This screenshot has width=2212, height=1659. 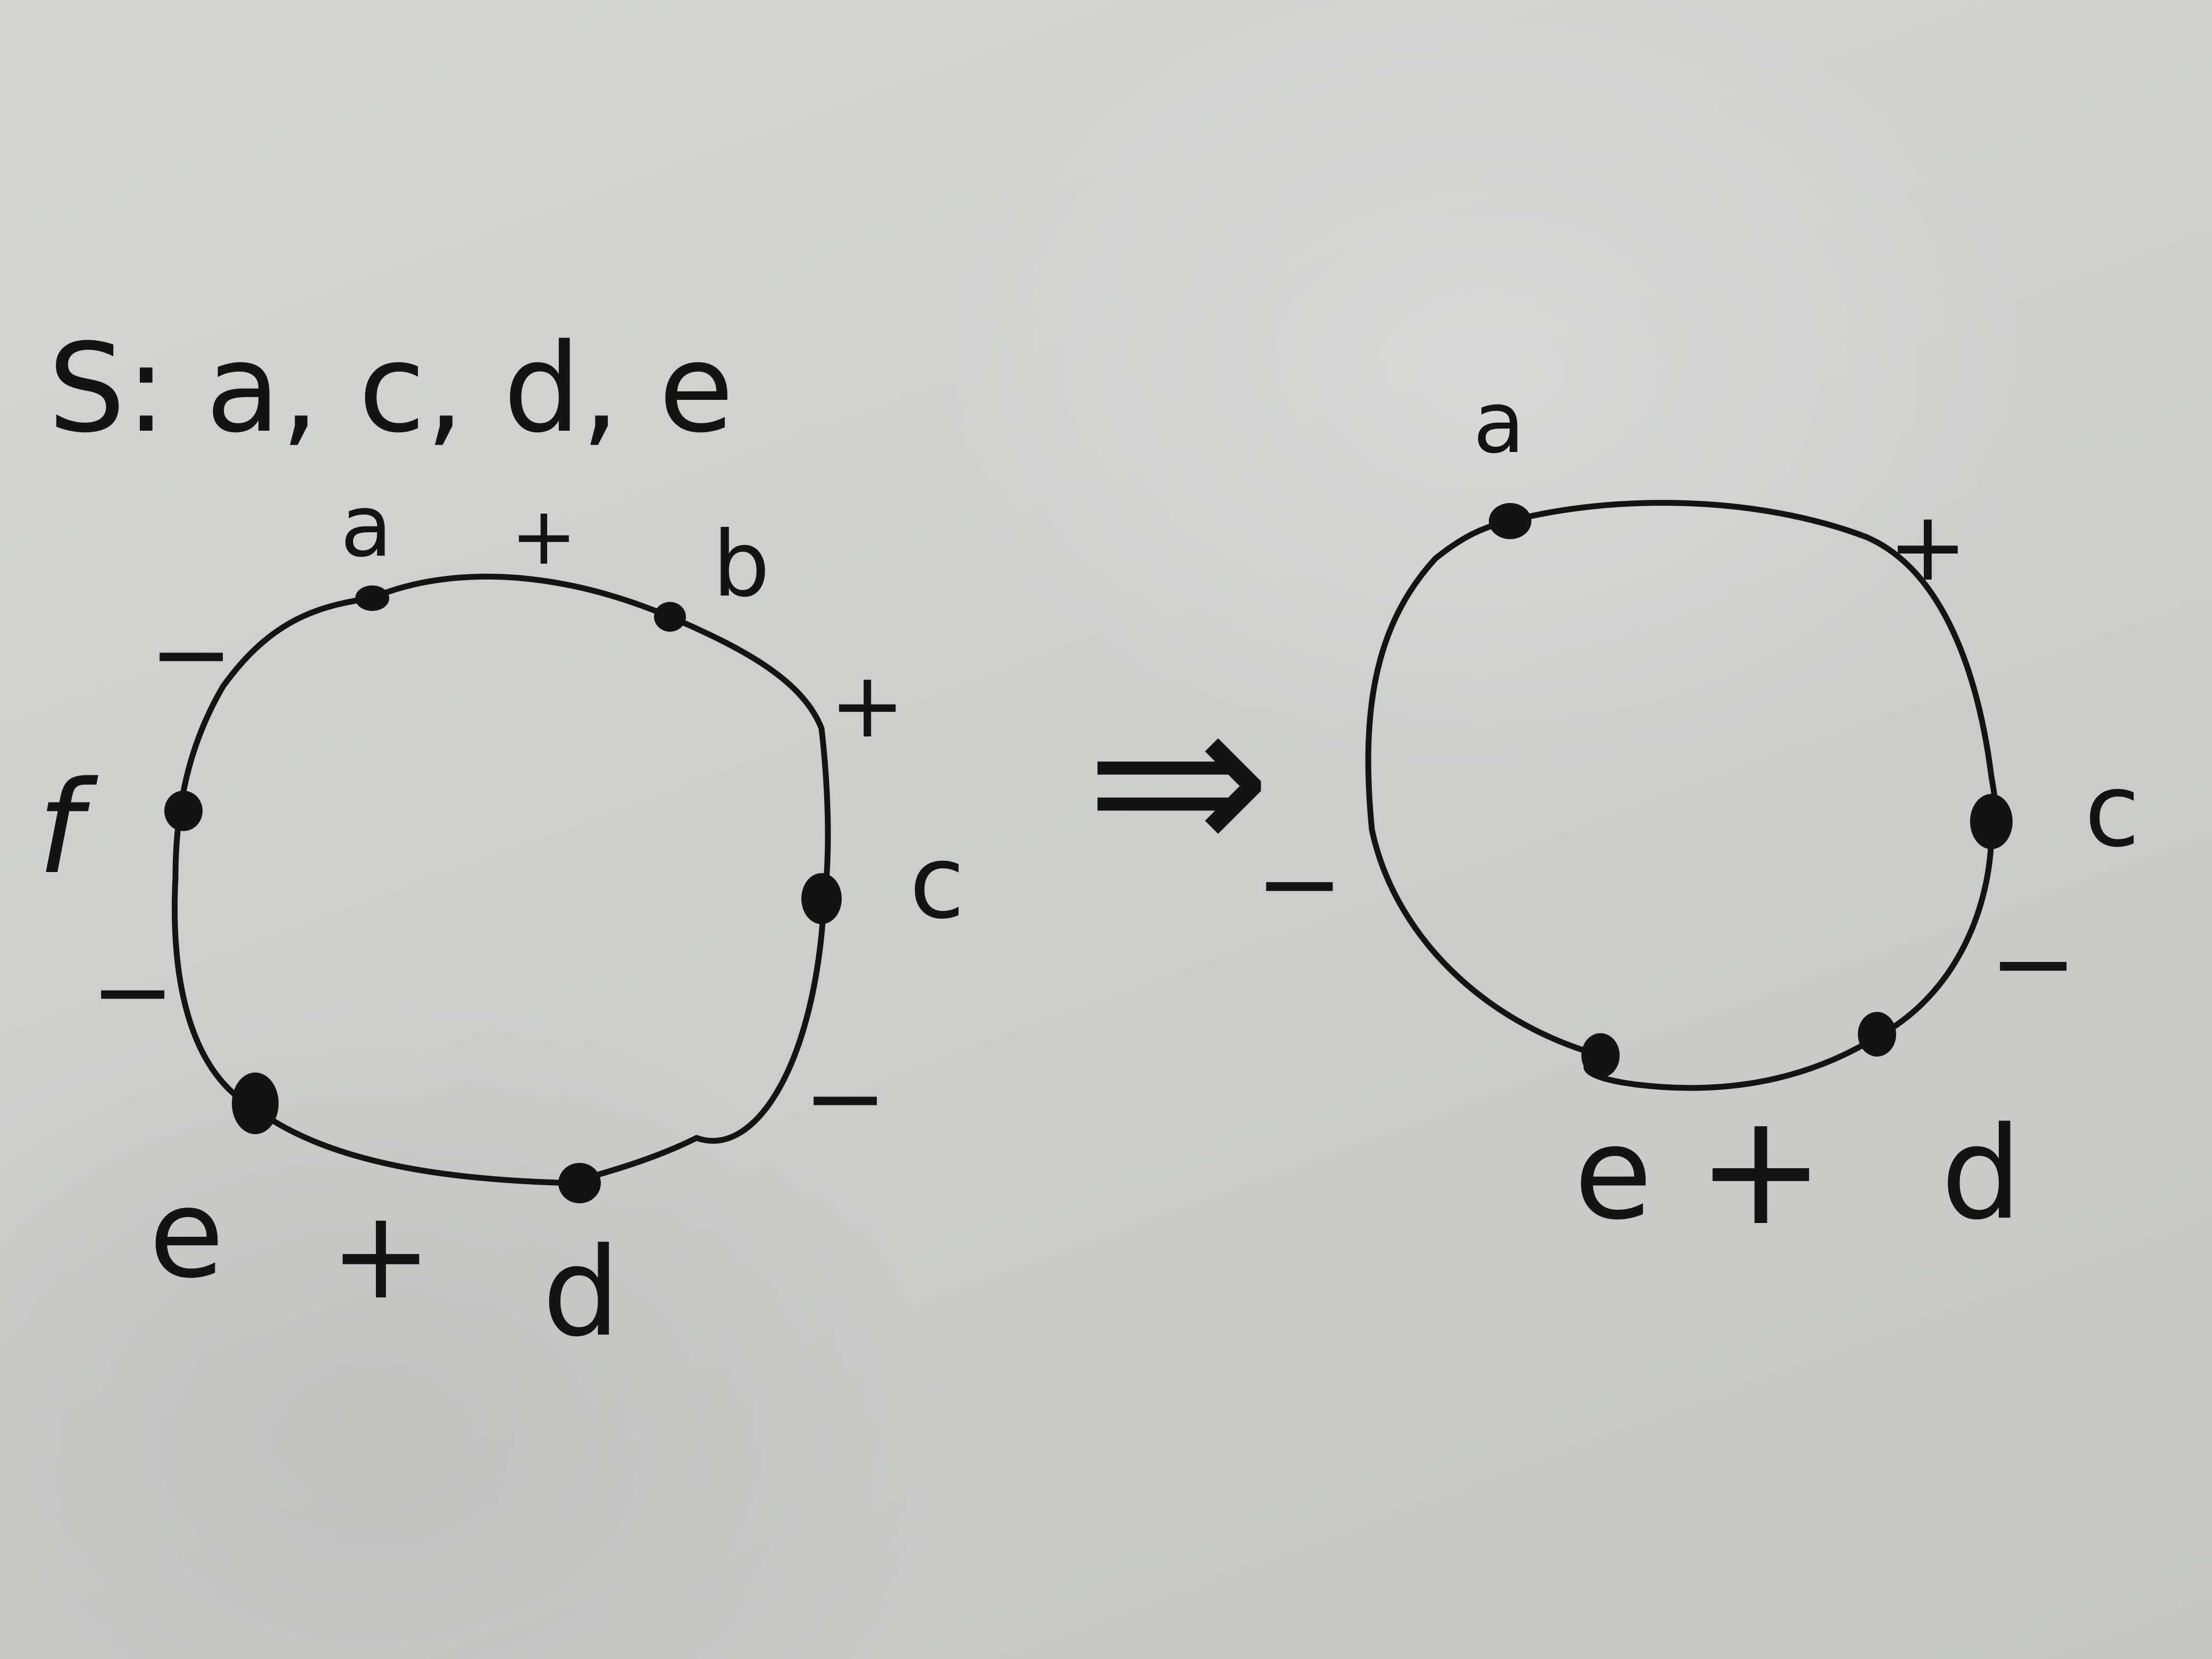 I want to click on set-label: S: a, c, d, e, so click(x=391, y=389).